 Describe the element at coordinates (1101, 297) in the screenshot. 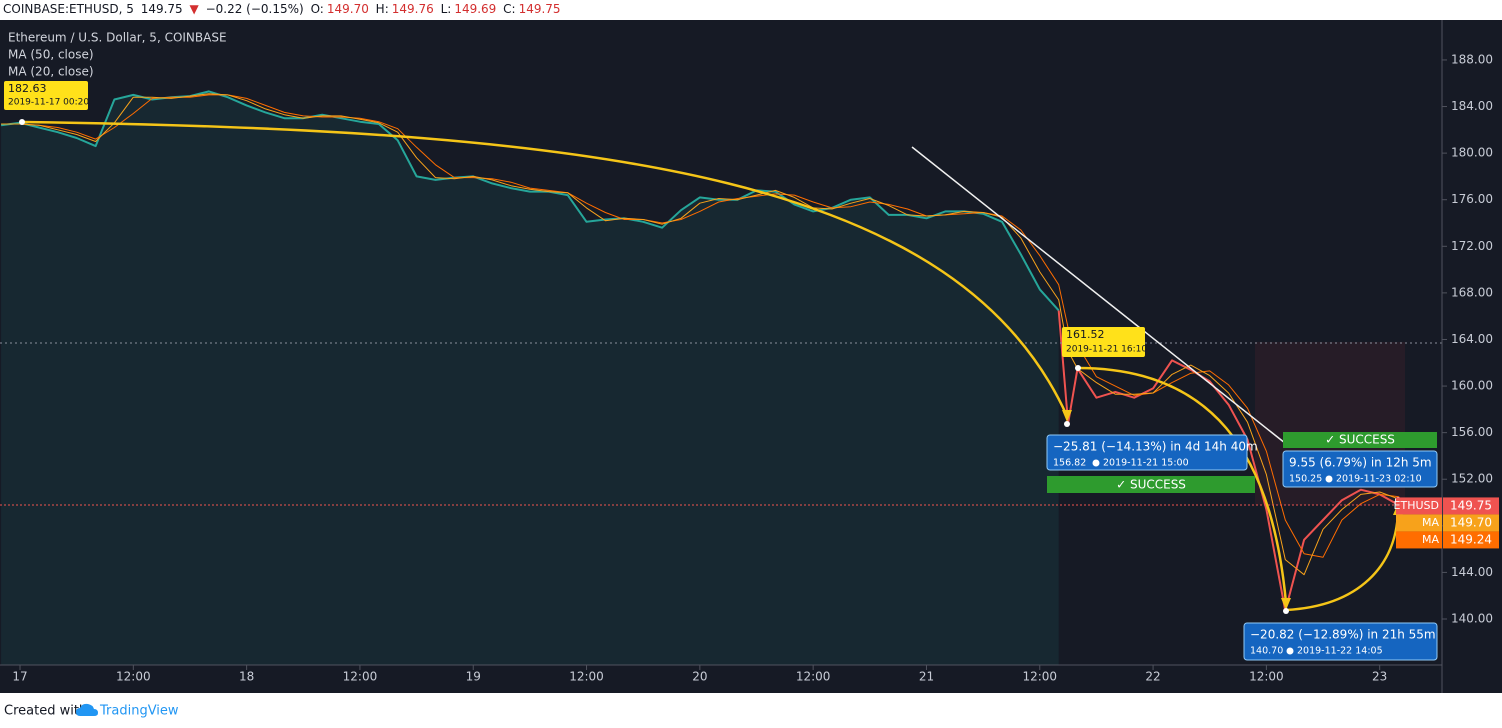

I see `trend-line` at that location.